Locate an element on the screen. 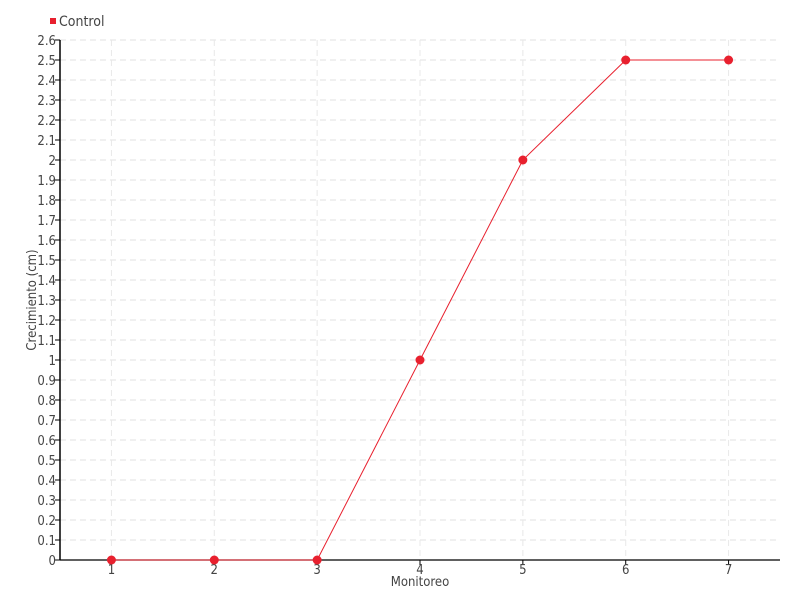  y-tick-label: 0.2 is located at coordinates (46, 521).